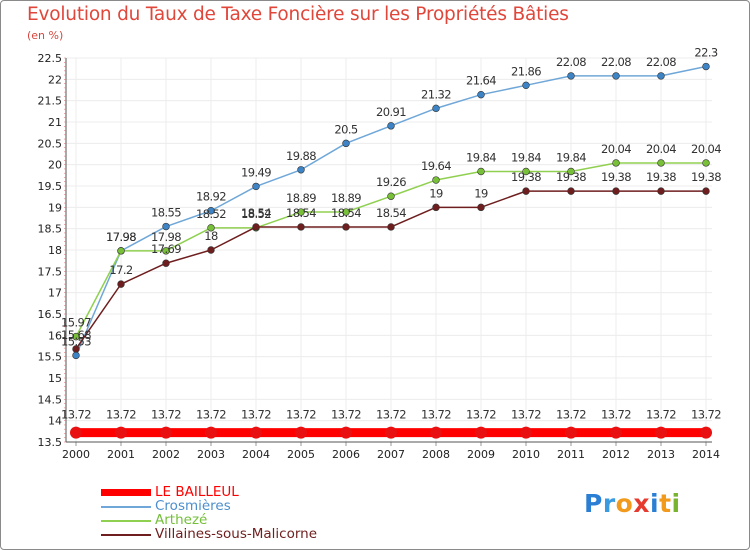 This screenshot has height=550, width=750. I want to click on data-label: 18.55, so click(166, 213).